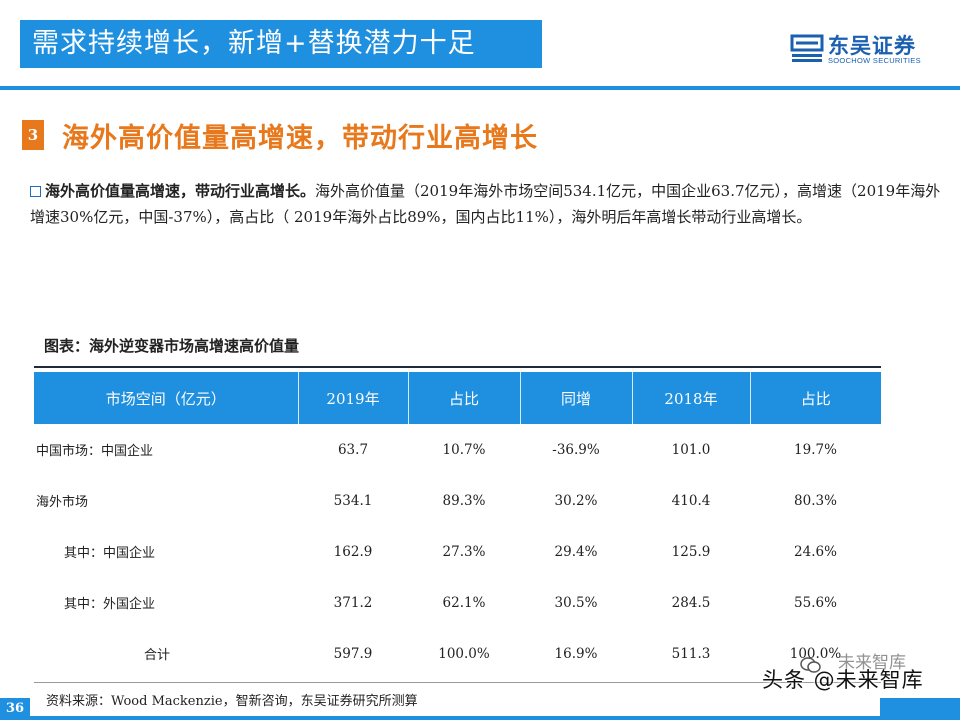 The width and height of the screenshot is (960, 720). What do you see at coordinates (353, 602) in the screenshot?
I see `table-cell: 371.2` at bounding box center [353, 602].